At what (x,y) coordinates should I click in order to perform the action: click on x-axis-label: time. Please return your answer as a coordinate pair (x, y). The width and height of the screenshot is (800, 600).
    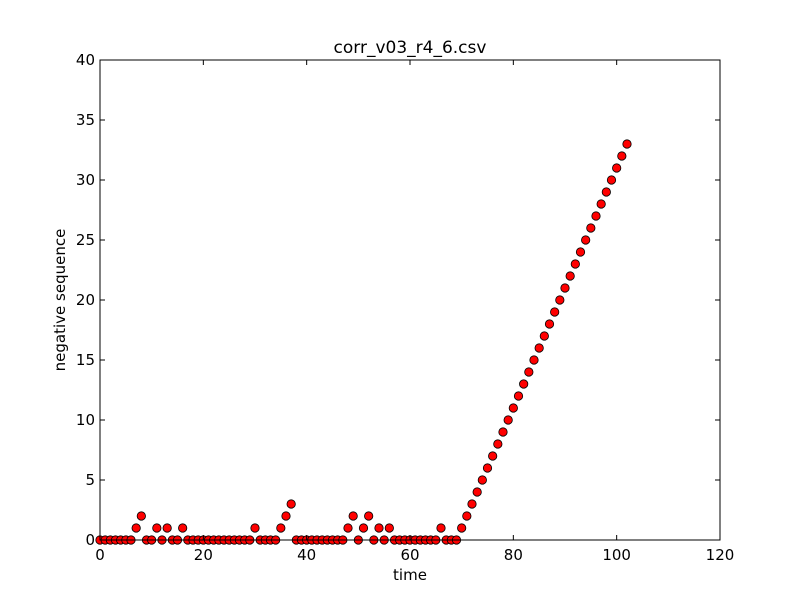
    Looking at the image, I should click on (410, 575).